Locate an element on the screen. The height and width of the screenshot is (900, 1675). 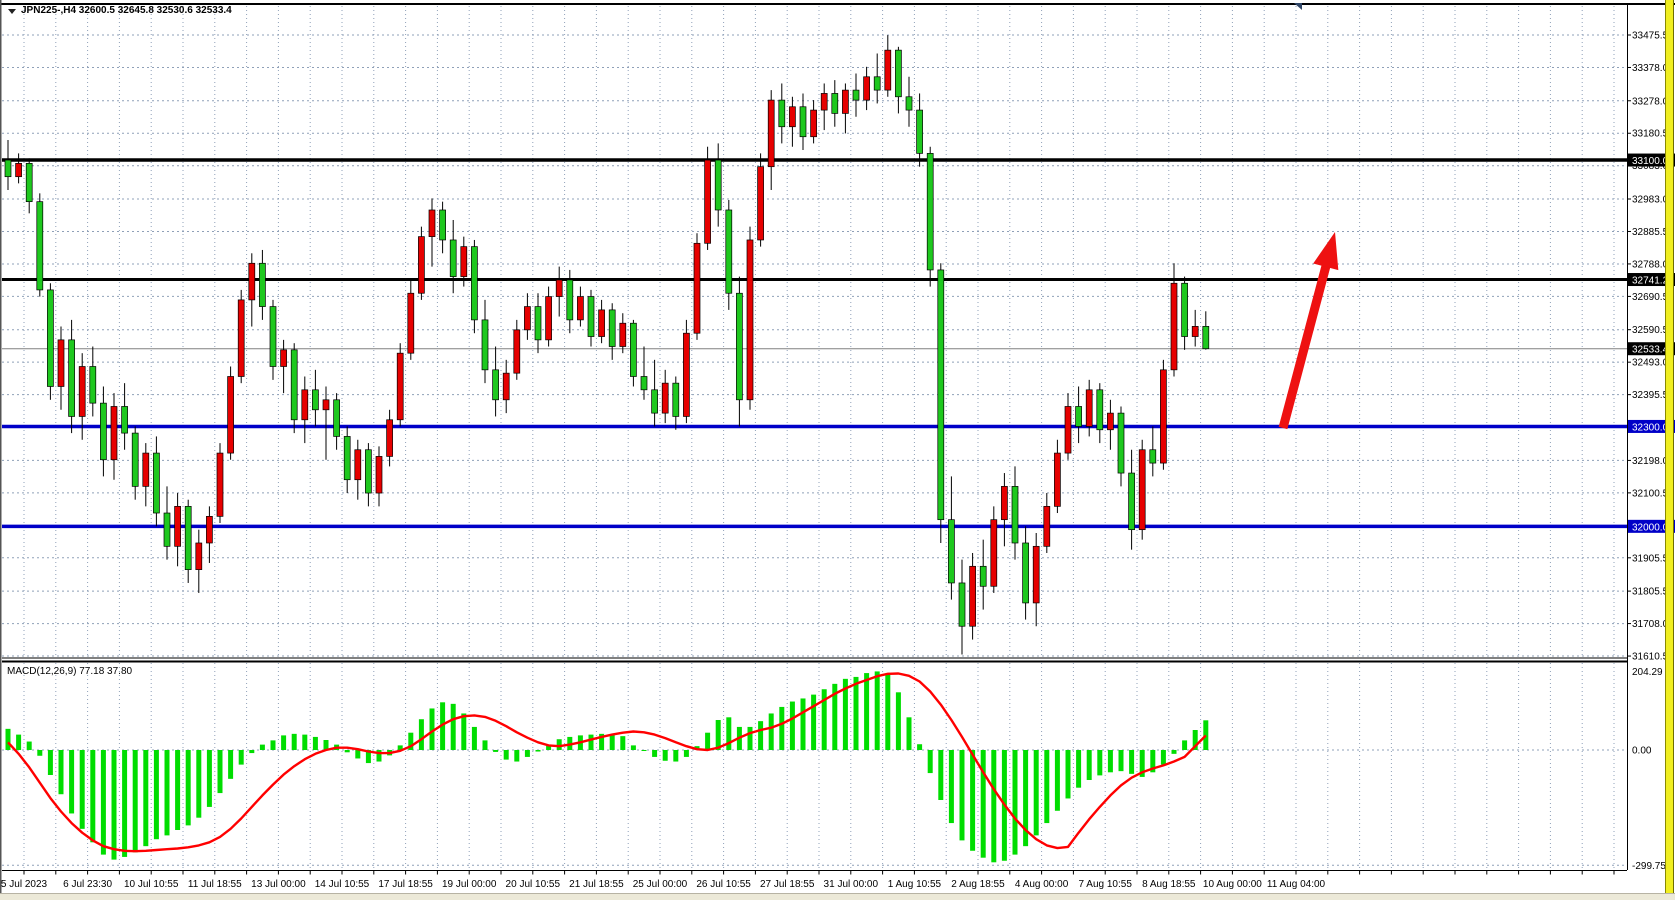
price-label-boxes: 33100.0 32741.2 32300.0 32000.0 32533.4 is located at coordinates (1651, 343).